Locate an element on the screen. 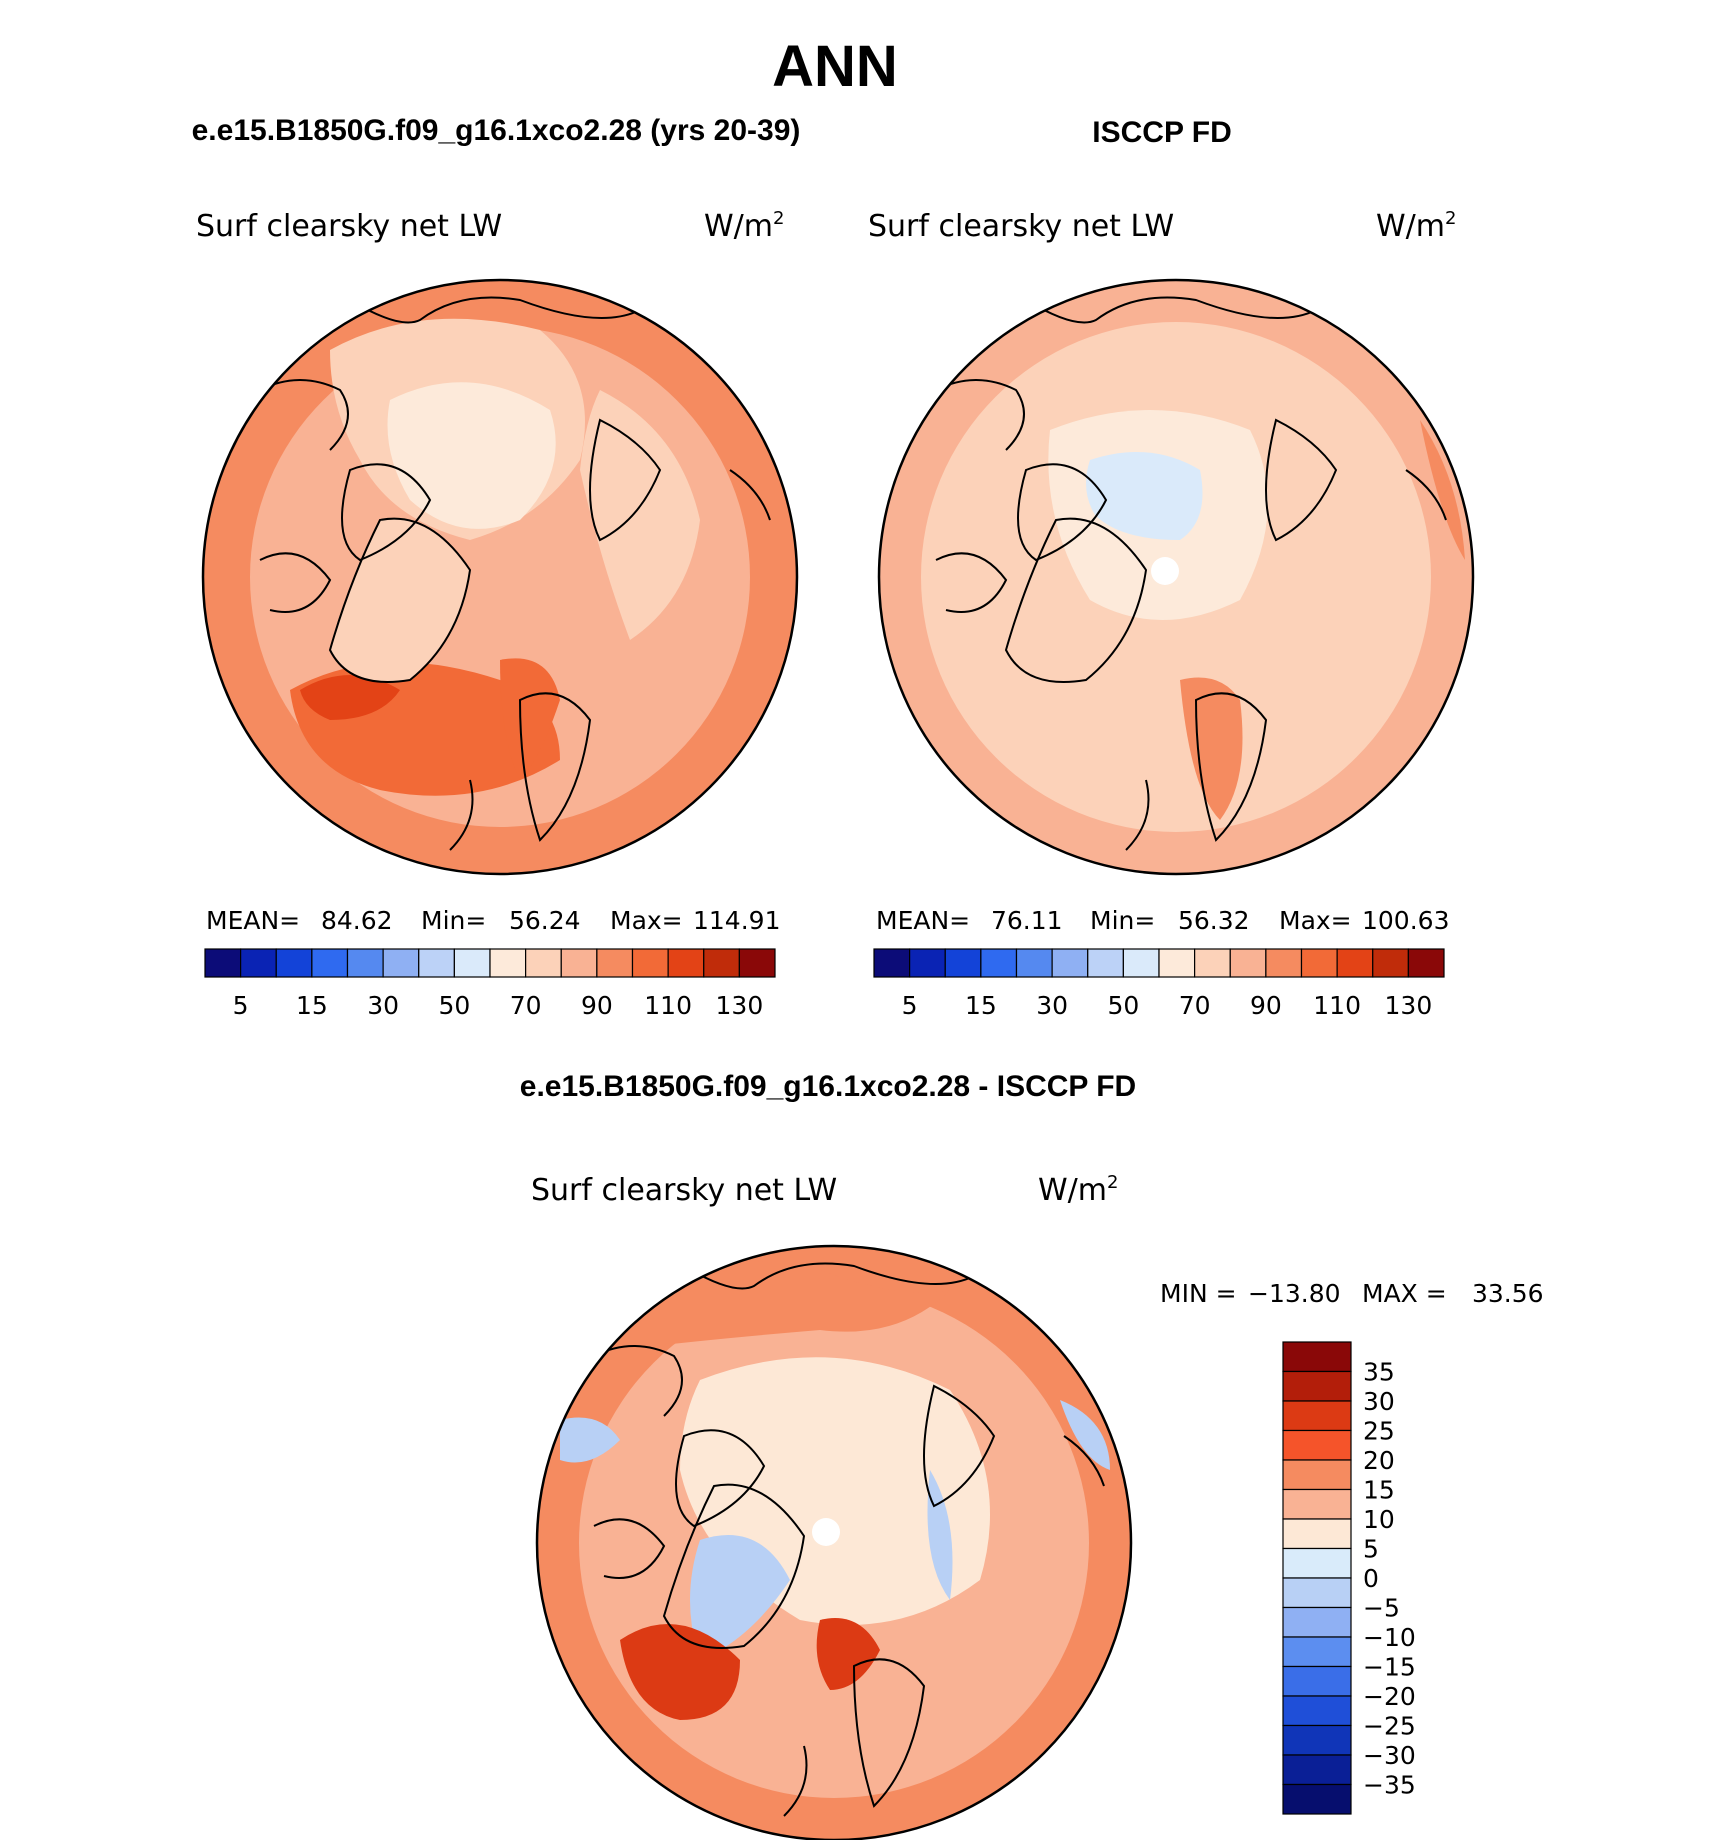 The width and height of the screenshot is (1710, 1840). diff-min-value: −13.80 is located at coordinates (1294, 1293).